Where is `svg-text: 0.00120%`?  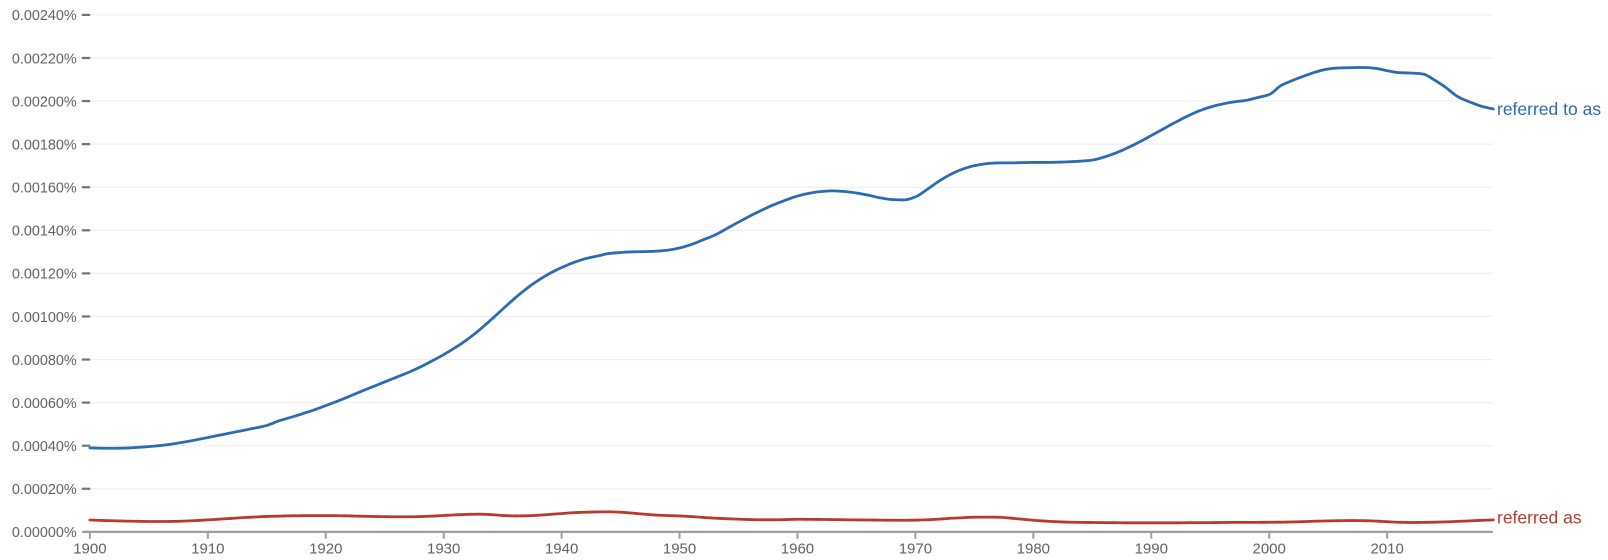 svg-text: 0.00120% is located at coordinates (44, 275).